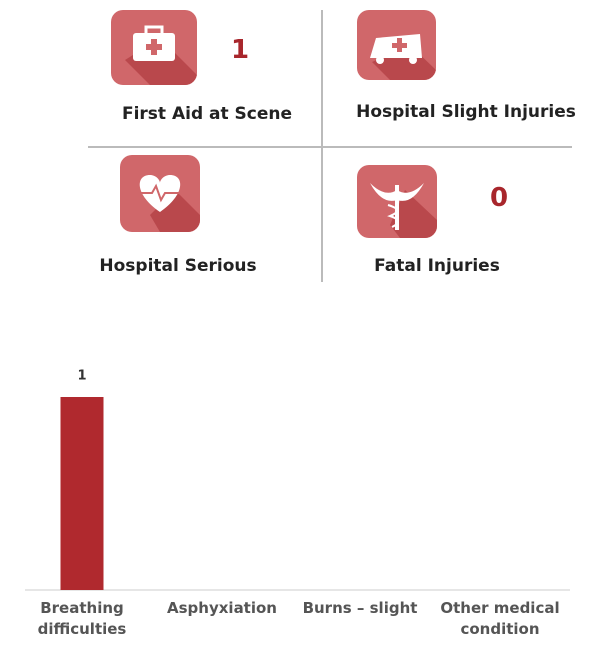 The image size is (607, 651). Describe the element at coordinates (396, 45) in the screenshot. I see `ambulance-icon` at that location.